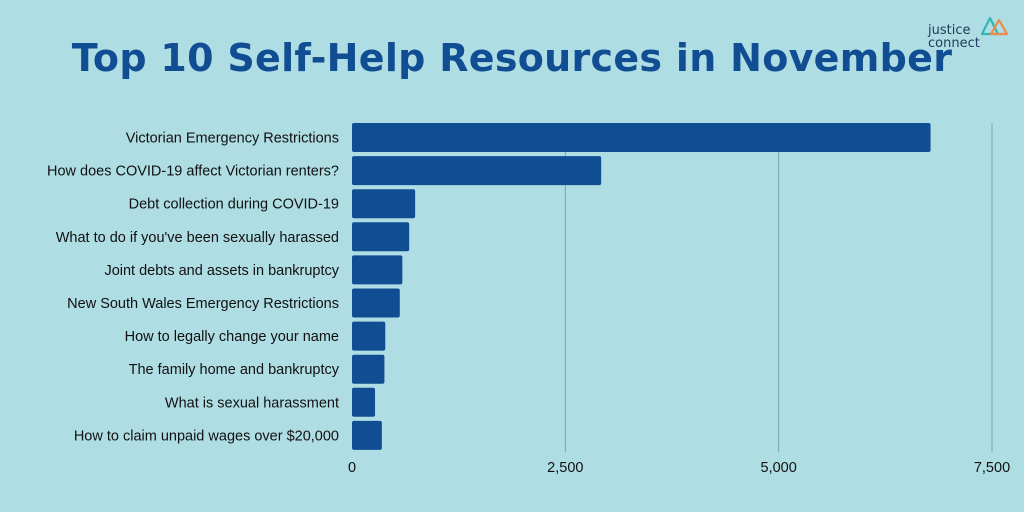  Describe the element at coordinates (221, 271) in the screenshot. I see `category-label-4: Joint debts and assets in bankruptcy` at that location.